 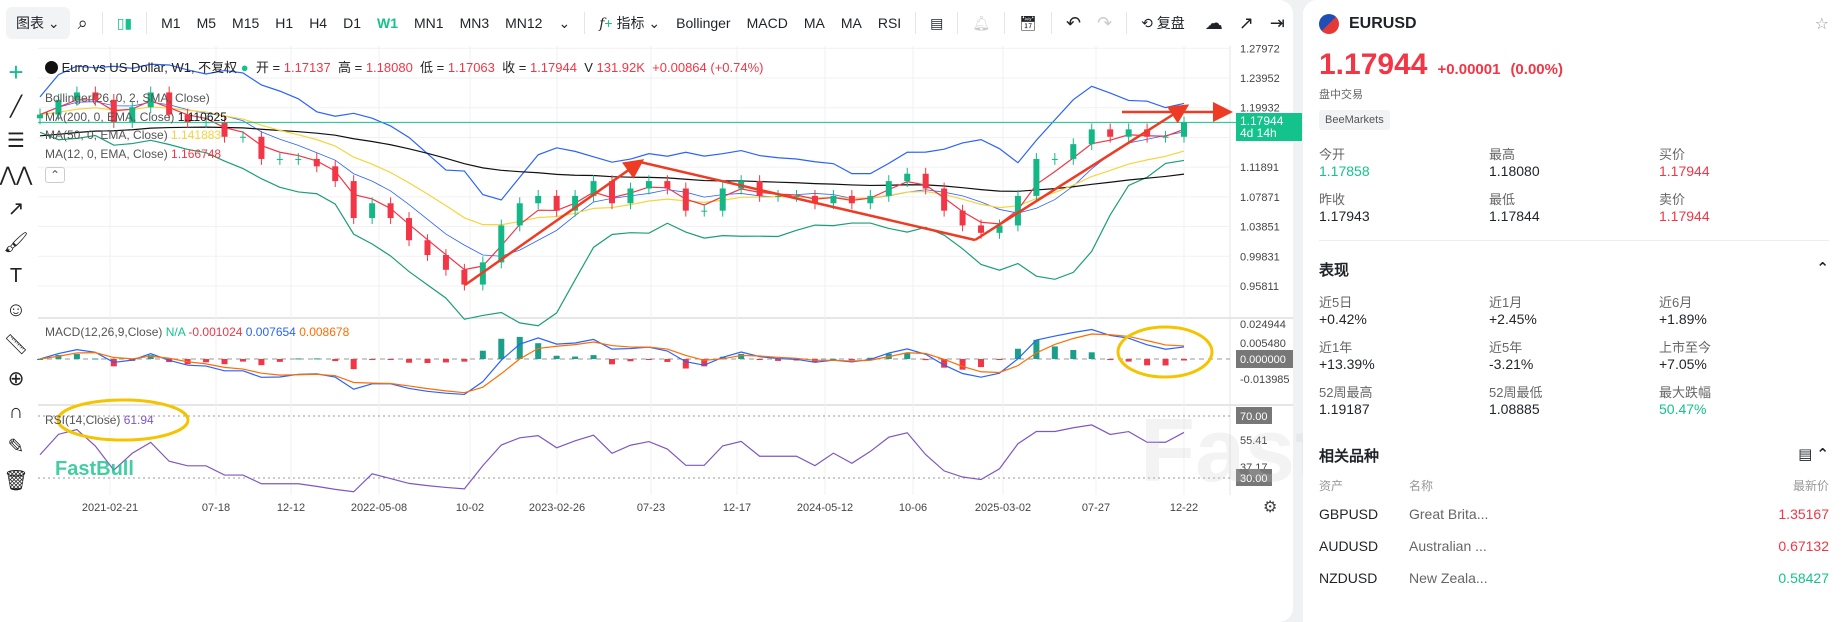 What do you see at coordinates (16, 275) in the screenshot?
I see `text-icon: T` at bounding box center [16, 275].